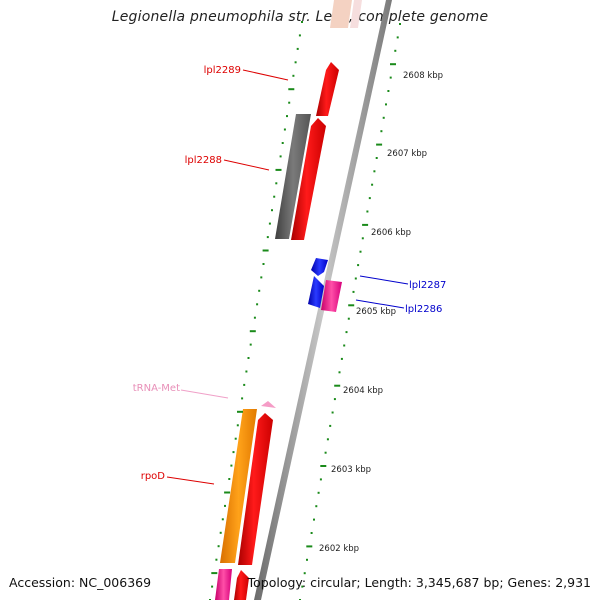  I want to click on leader-line-lpl2286, so click(380, 304).